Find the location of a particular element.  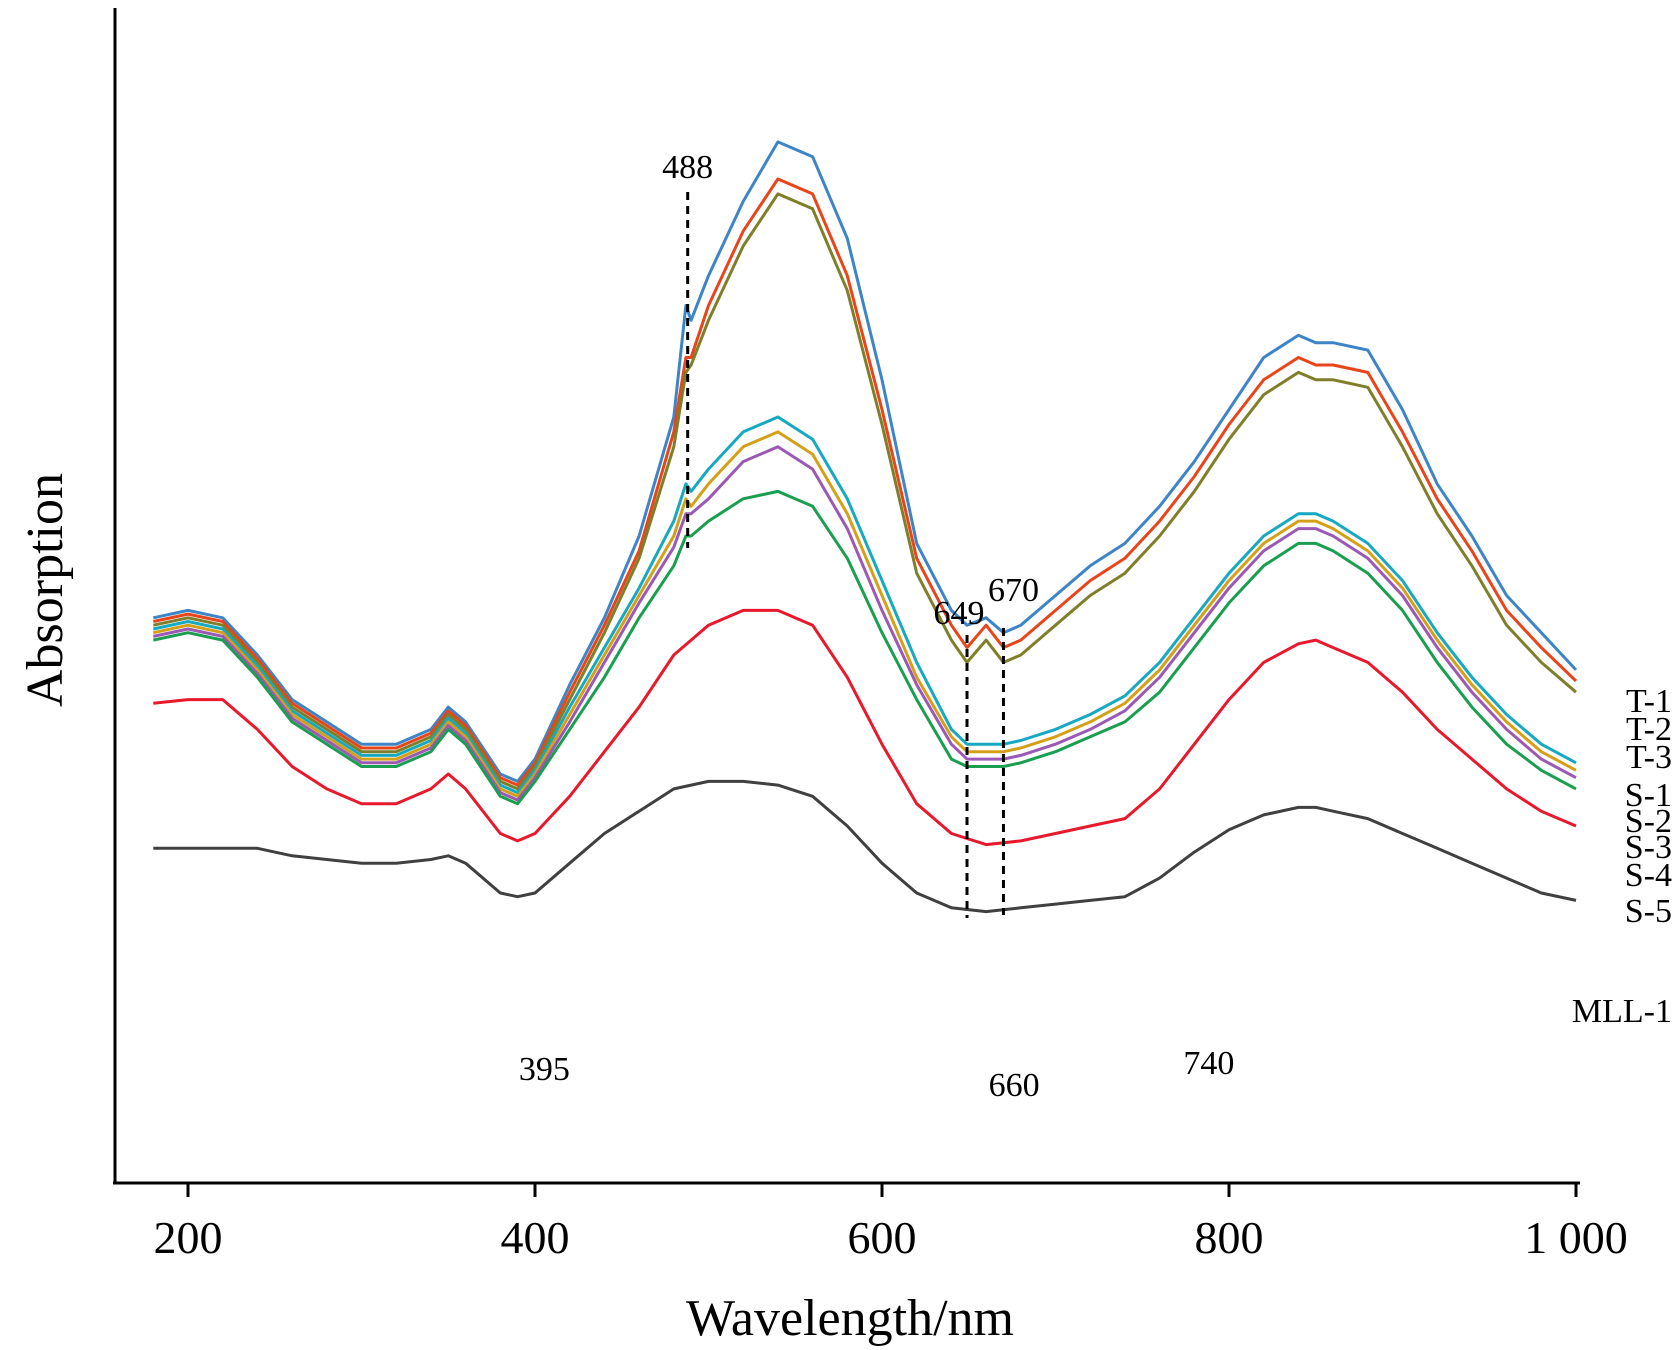

series-label-s-5: S-5 is located at coordinates (1648, 911).